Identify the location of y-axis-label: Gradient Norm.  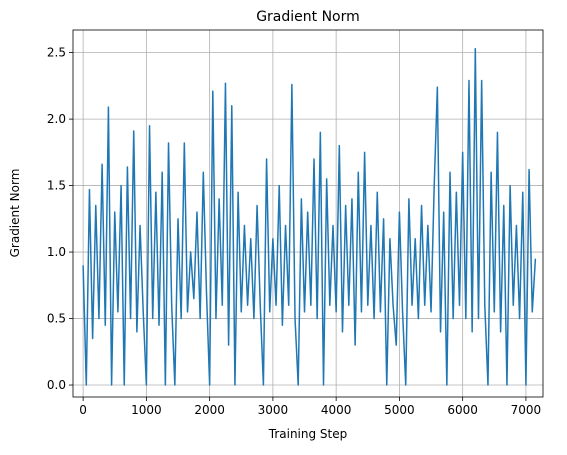
(15, 213).